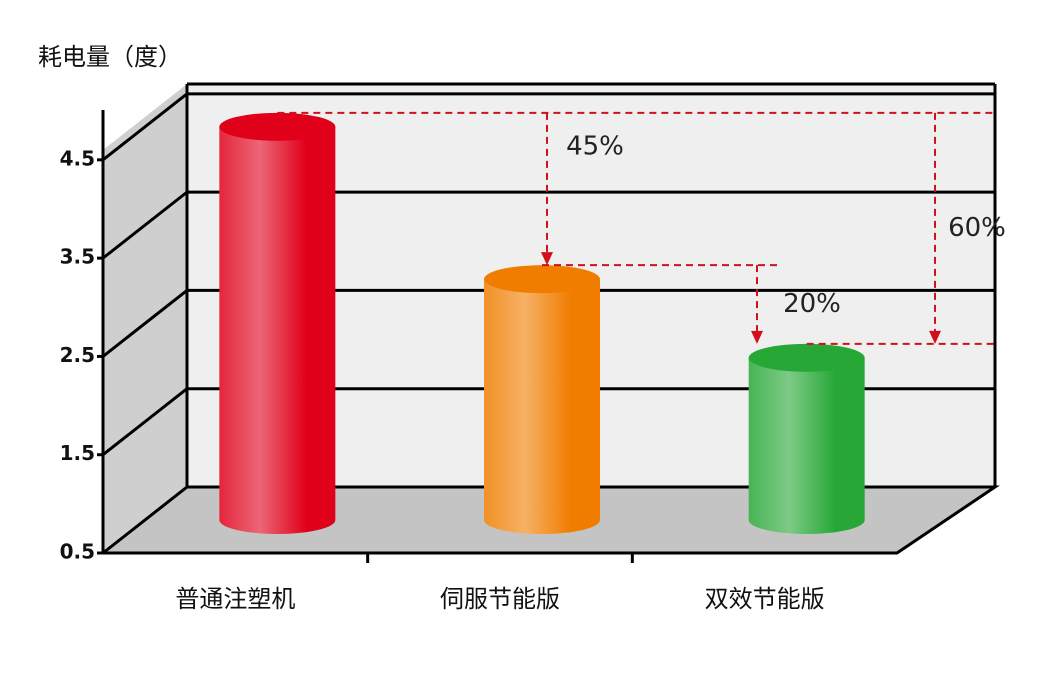 The image size is (1063, 674). What do you see at coordinates (77, 257) in the screenshot?
I see `y-tick-label: 3.5` at bounding box center [77, 257].